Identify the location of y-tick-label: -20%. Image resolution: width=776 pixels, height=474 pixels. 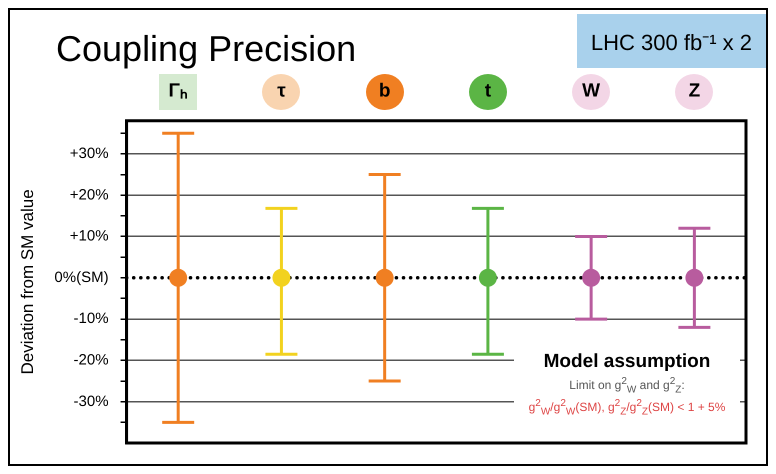
(91, 360).